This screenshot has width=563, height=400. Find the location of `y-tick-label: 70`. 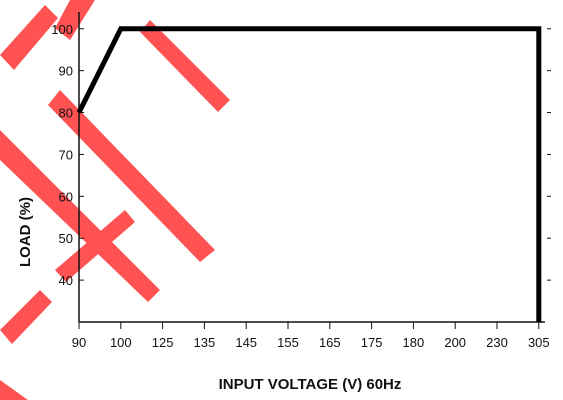

y-tick-label: 70 is located at coordinates (66, 154).